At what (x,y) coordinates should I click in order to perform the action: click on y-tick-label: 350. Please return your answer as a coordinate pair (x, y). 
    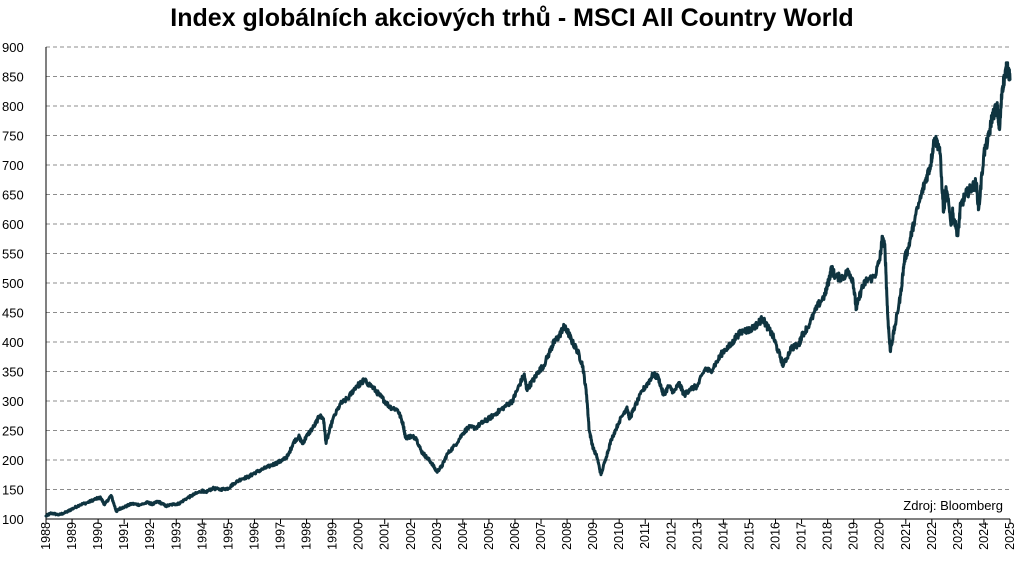
    Looking at the image, I should click on (13, 372).